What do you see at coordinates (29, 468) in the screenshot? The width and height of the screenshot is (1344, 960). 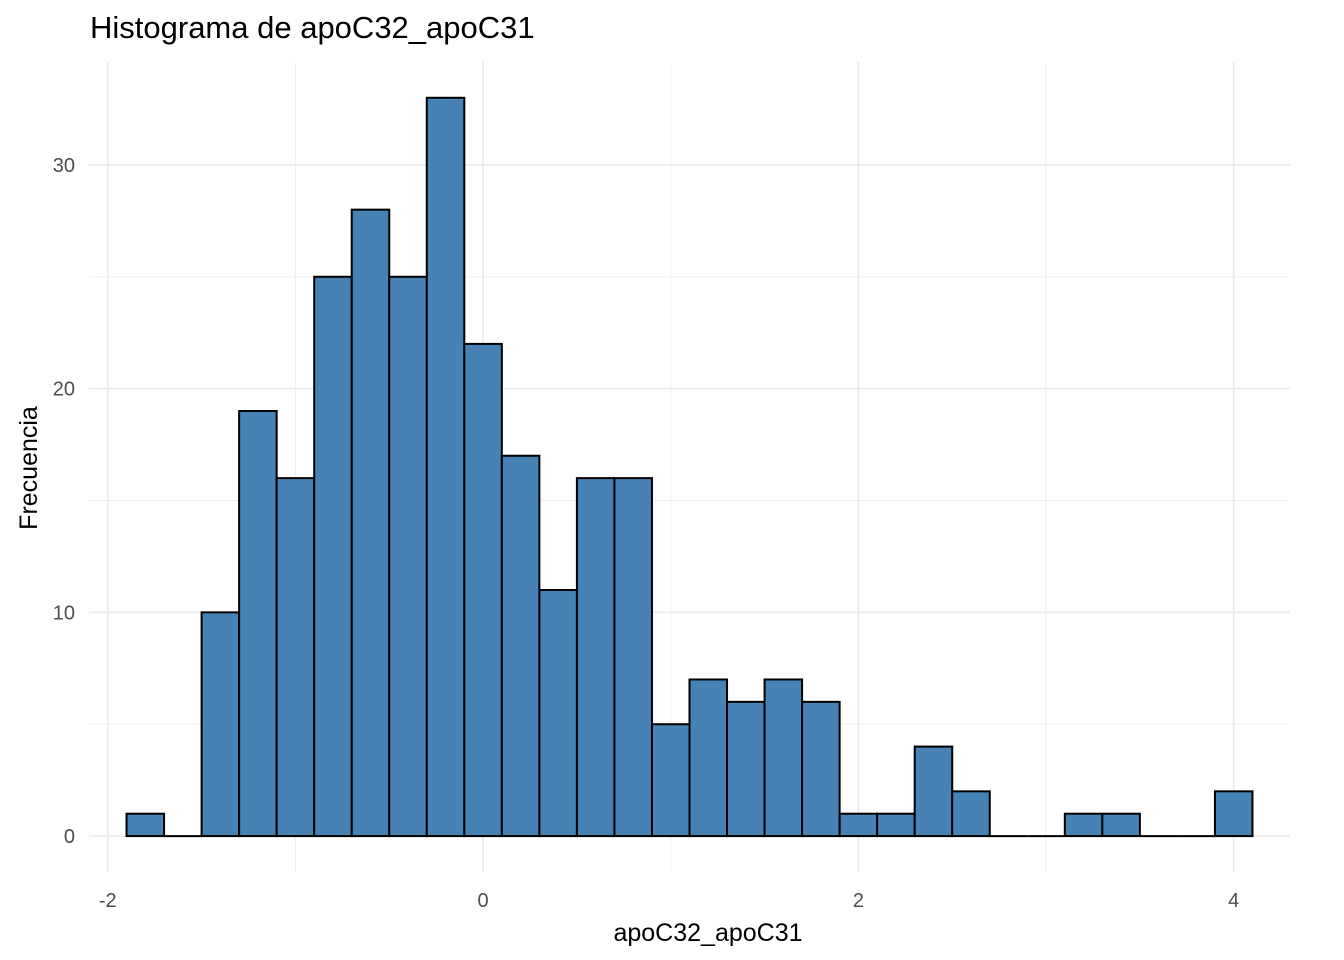 I see `y-axis-title: Frecuencia` at bounding box center [29, 468].